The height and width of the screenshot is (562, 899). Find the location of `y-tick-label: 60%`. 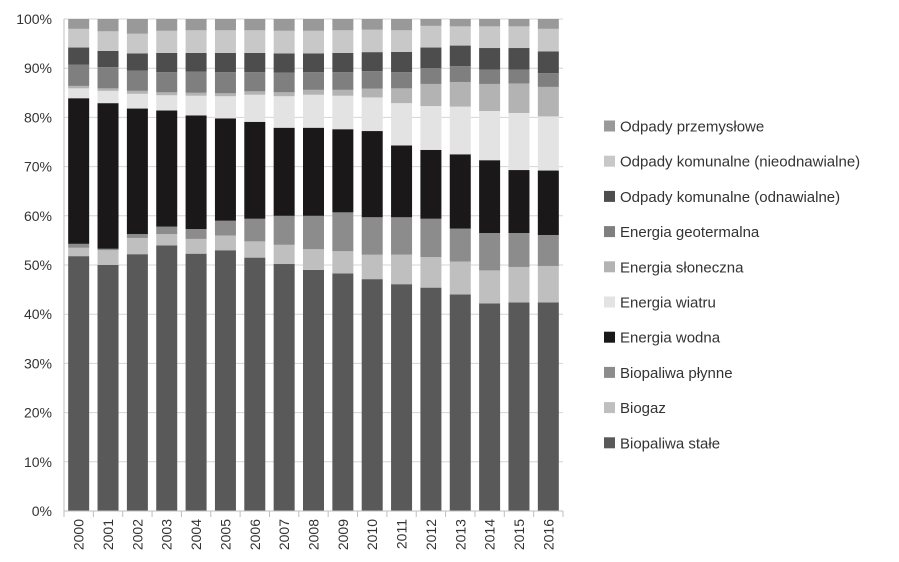

y-tick-label: 60% is located at coordinates (38, 216).